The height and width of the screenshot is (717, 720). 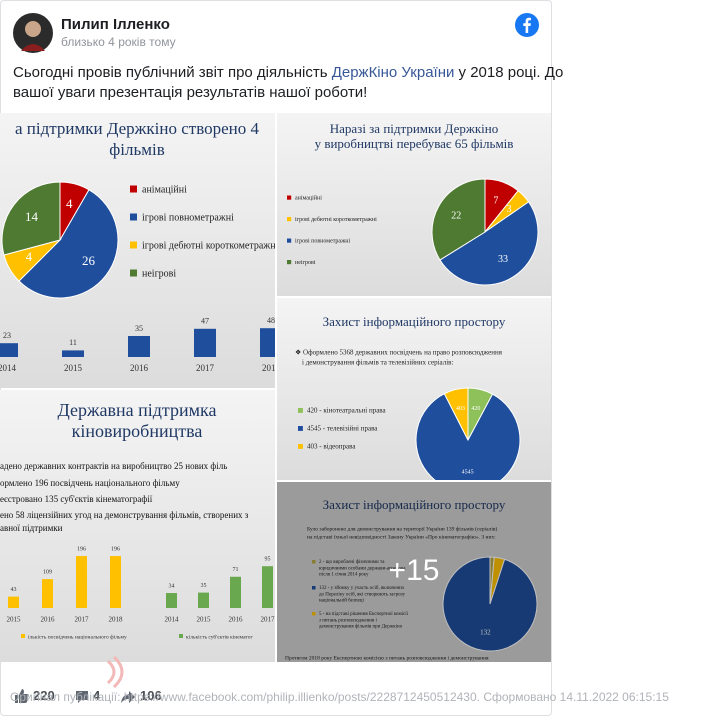 I want to click on slide-title: Наразі за підтримки Держкіно, so click(x=414, y=128).